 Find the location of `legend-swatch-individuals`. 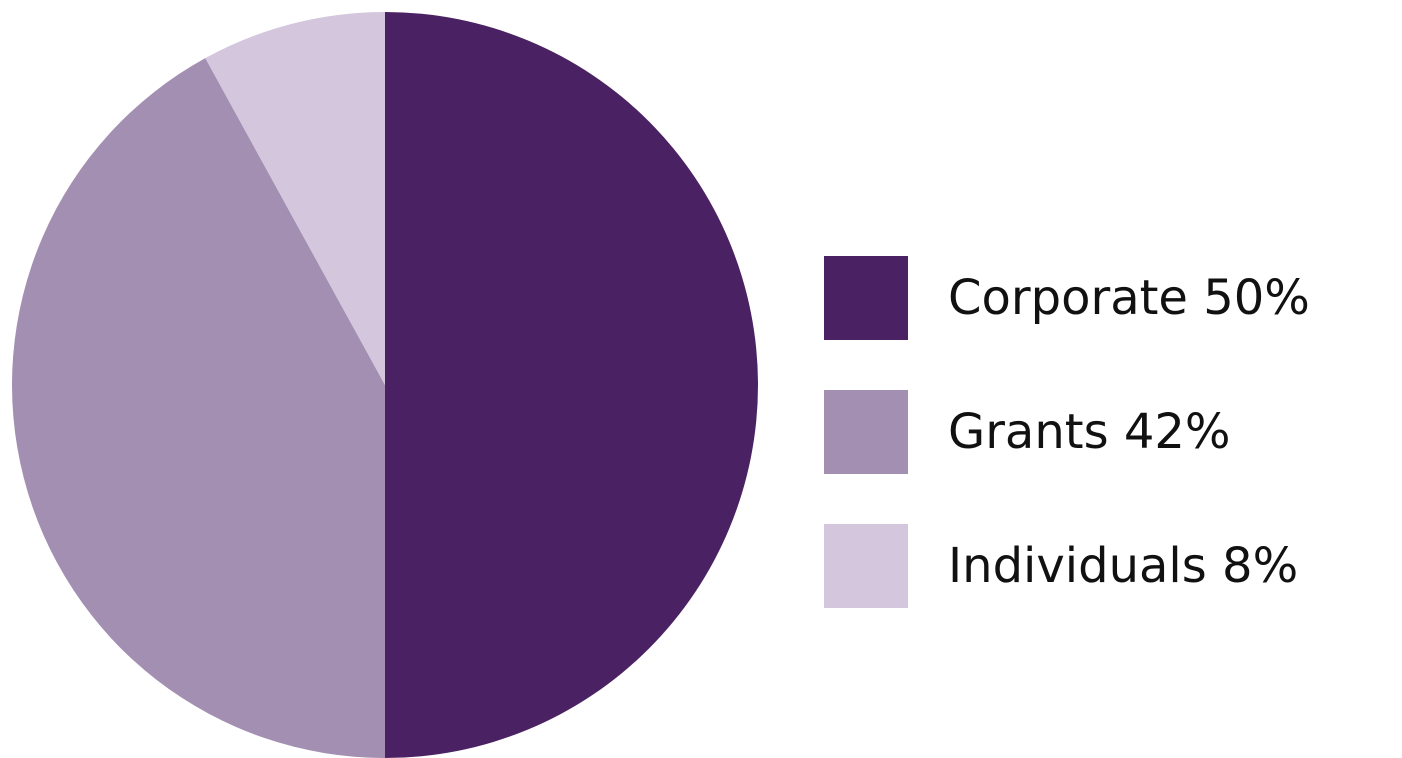

legend-swatch-individuals is located at coordinates (866, 566).